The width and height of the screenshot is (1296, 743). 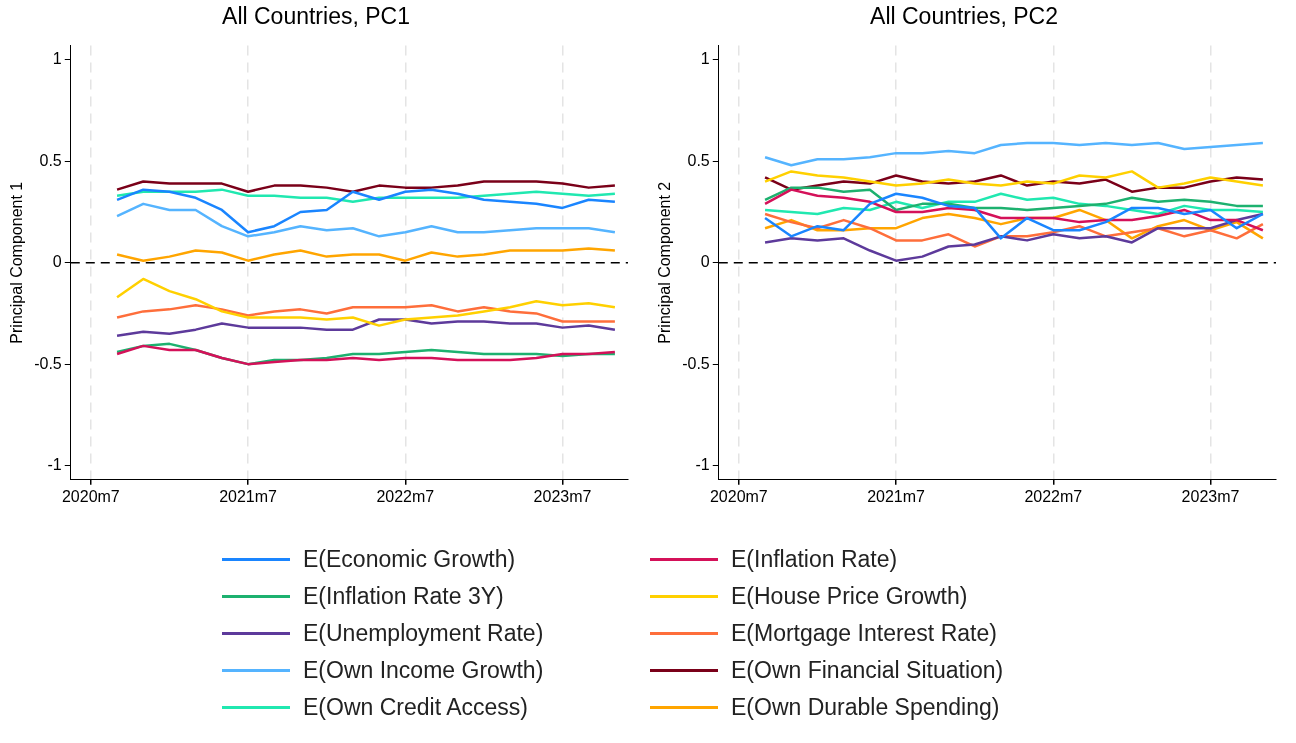 What do you see at coordinates (849, 596) in the screenshot?
I see `legend-label: E(House Price Growth)` at bounding box center [849, 596].